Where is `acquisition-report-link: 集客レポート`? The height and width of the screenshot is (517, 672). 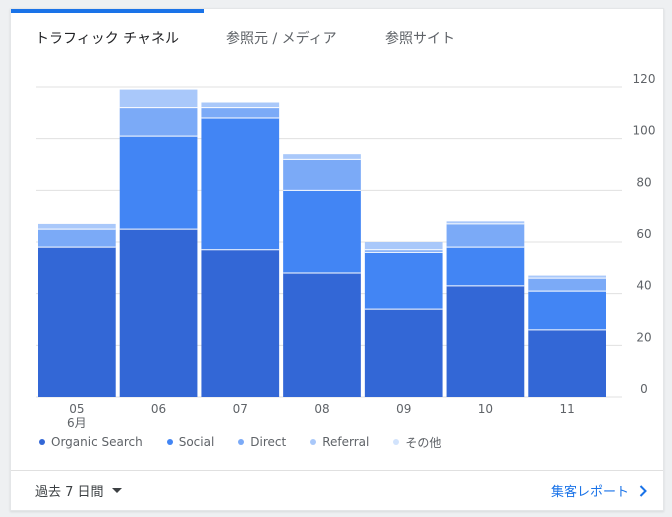
acquisition-report-link: 集客レポート is located at coordinates (599, 490).